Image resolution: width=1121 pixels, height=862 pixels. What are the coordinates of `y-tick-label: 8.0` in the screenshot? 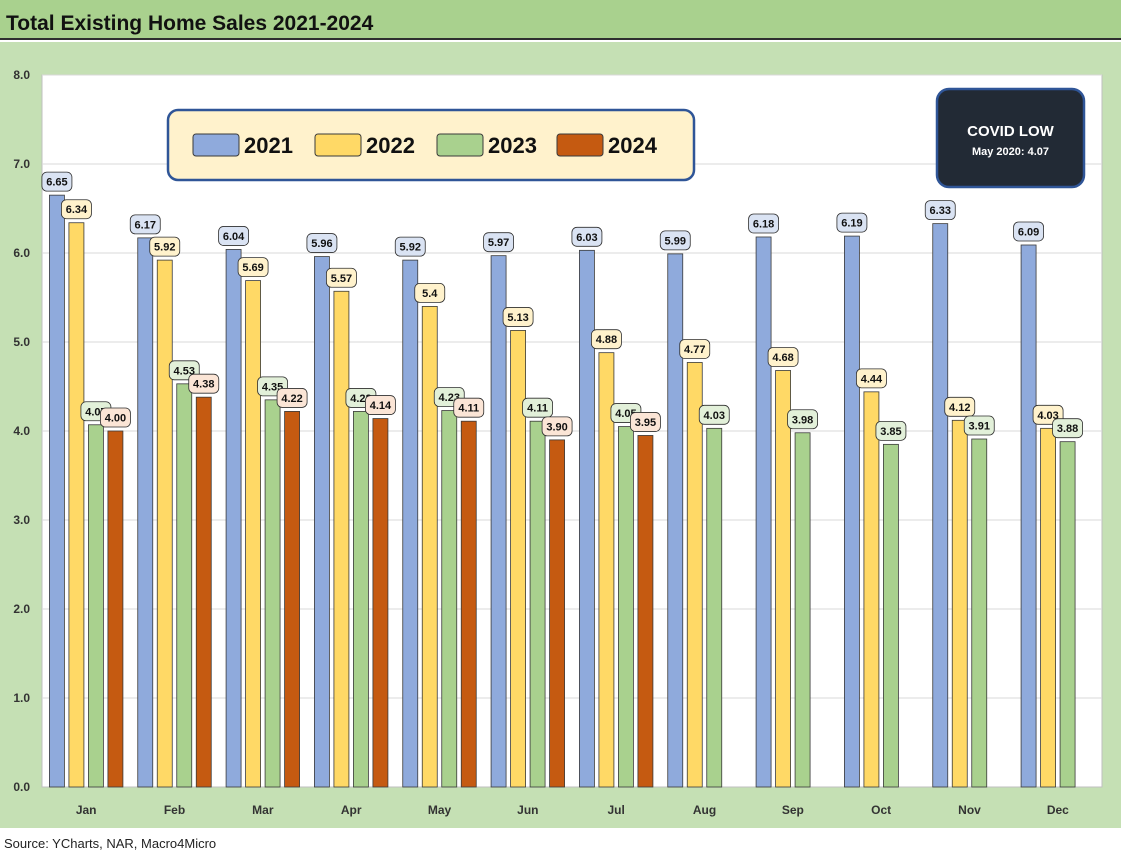 It's located at (21, 75).